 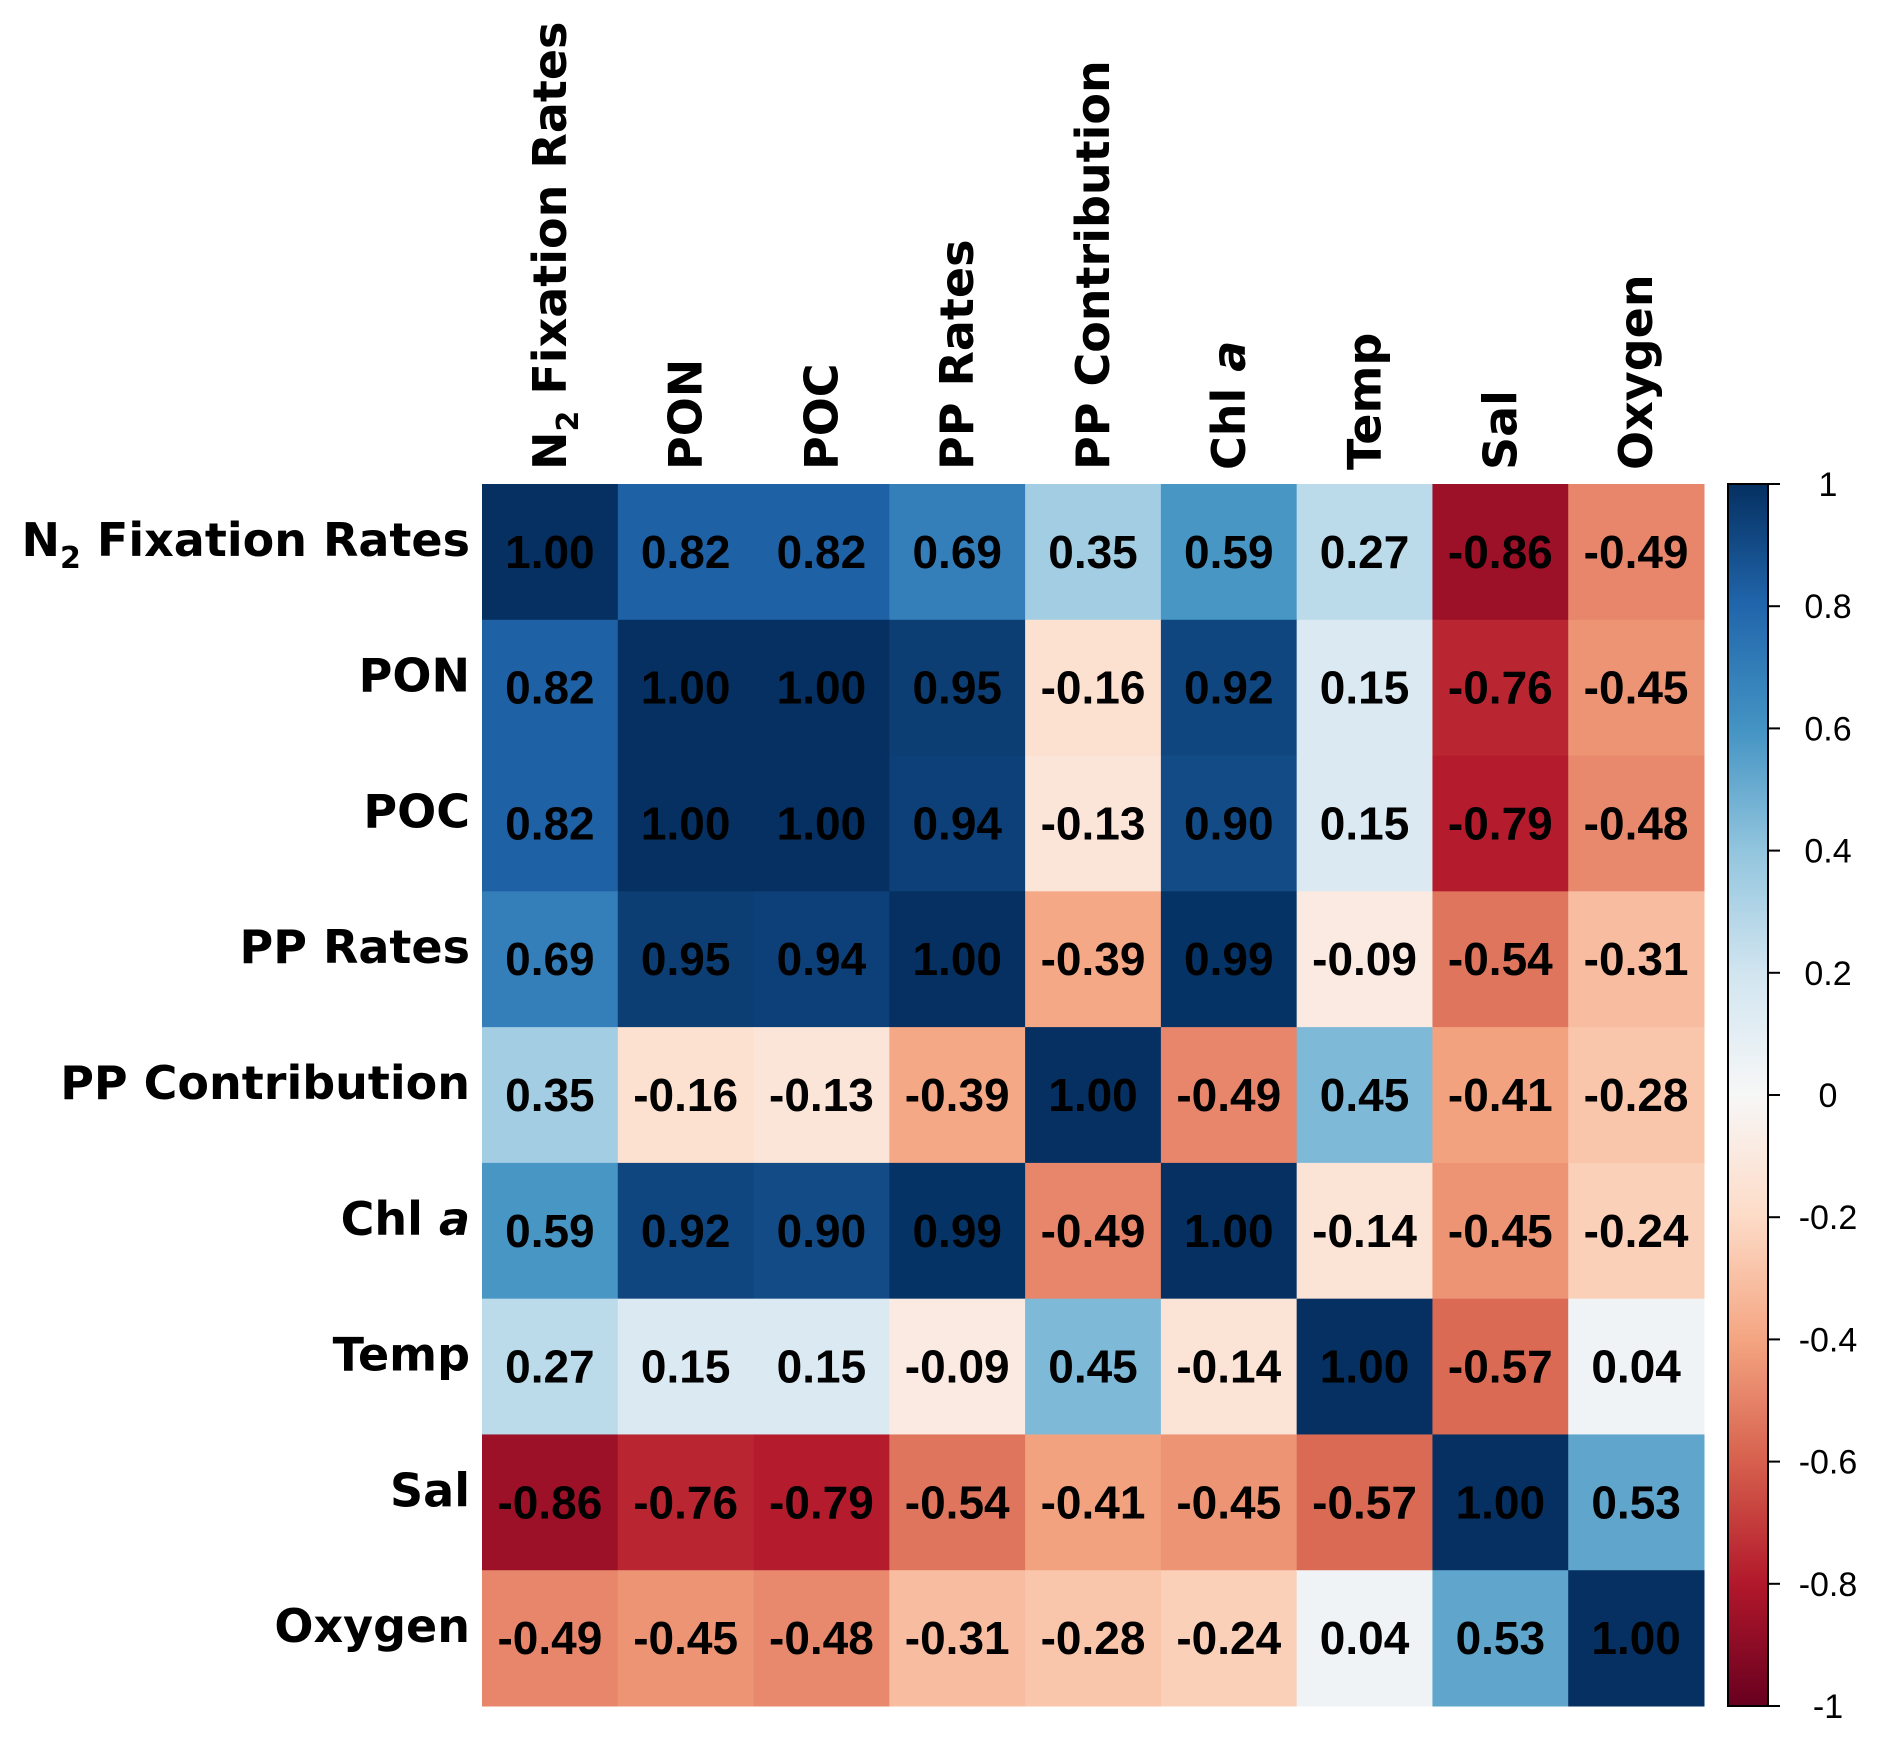 I want to click on cell-value-label: -0.16, so click(x=1093, y=688).